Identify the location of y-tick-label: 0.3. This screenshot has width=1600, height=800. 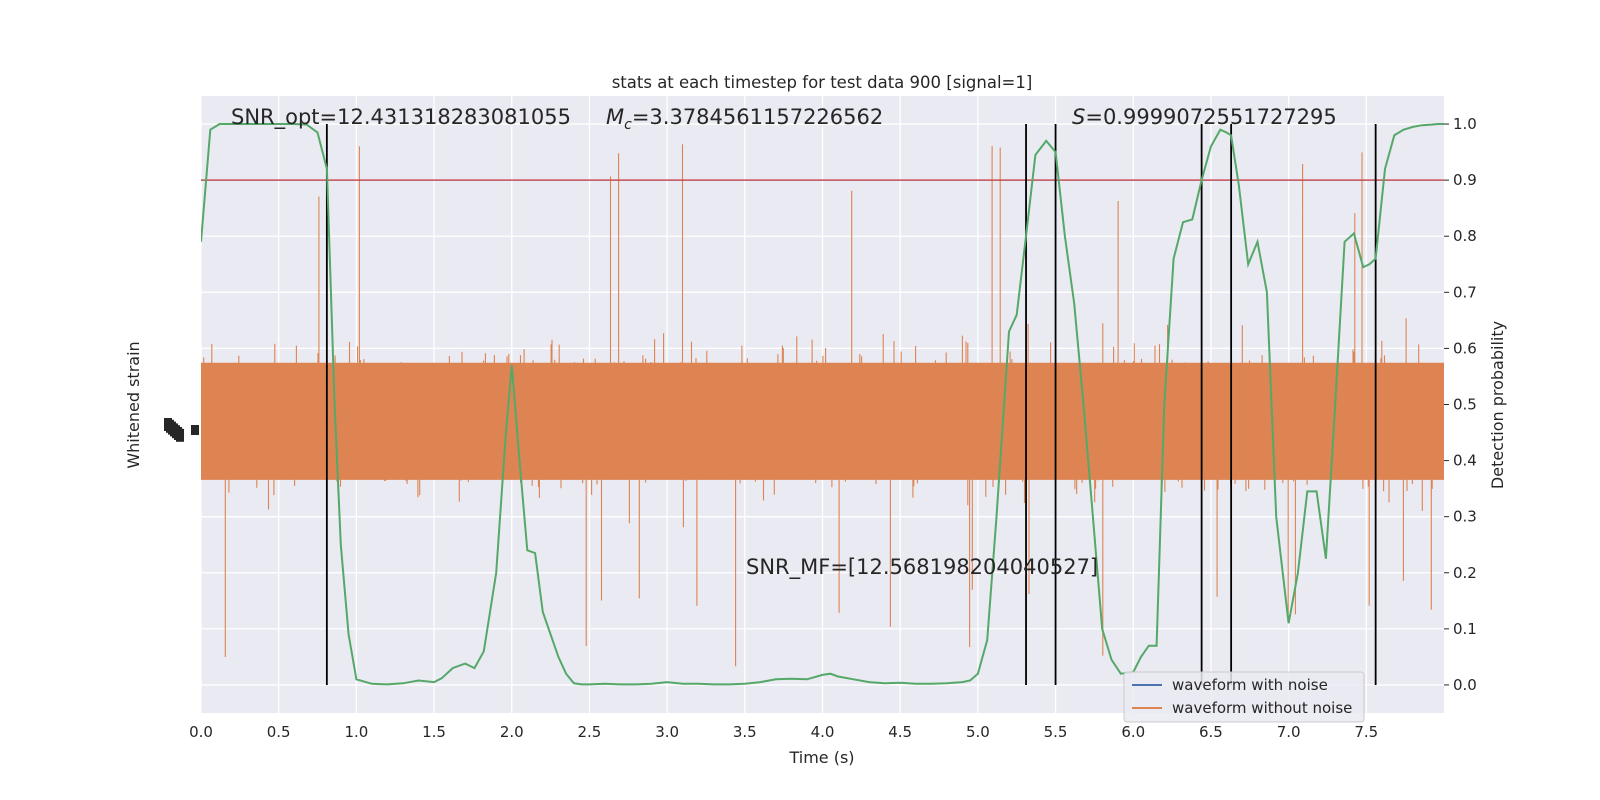
(1465, 517).